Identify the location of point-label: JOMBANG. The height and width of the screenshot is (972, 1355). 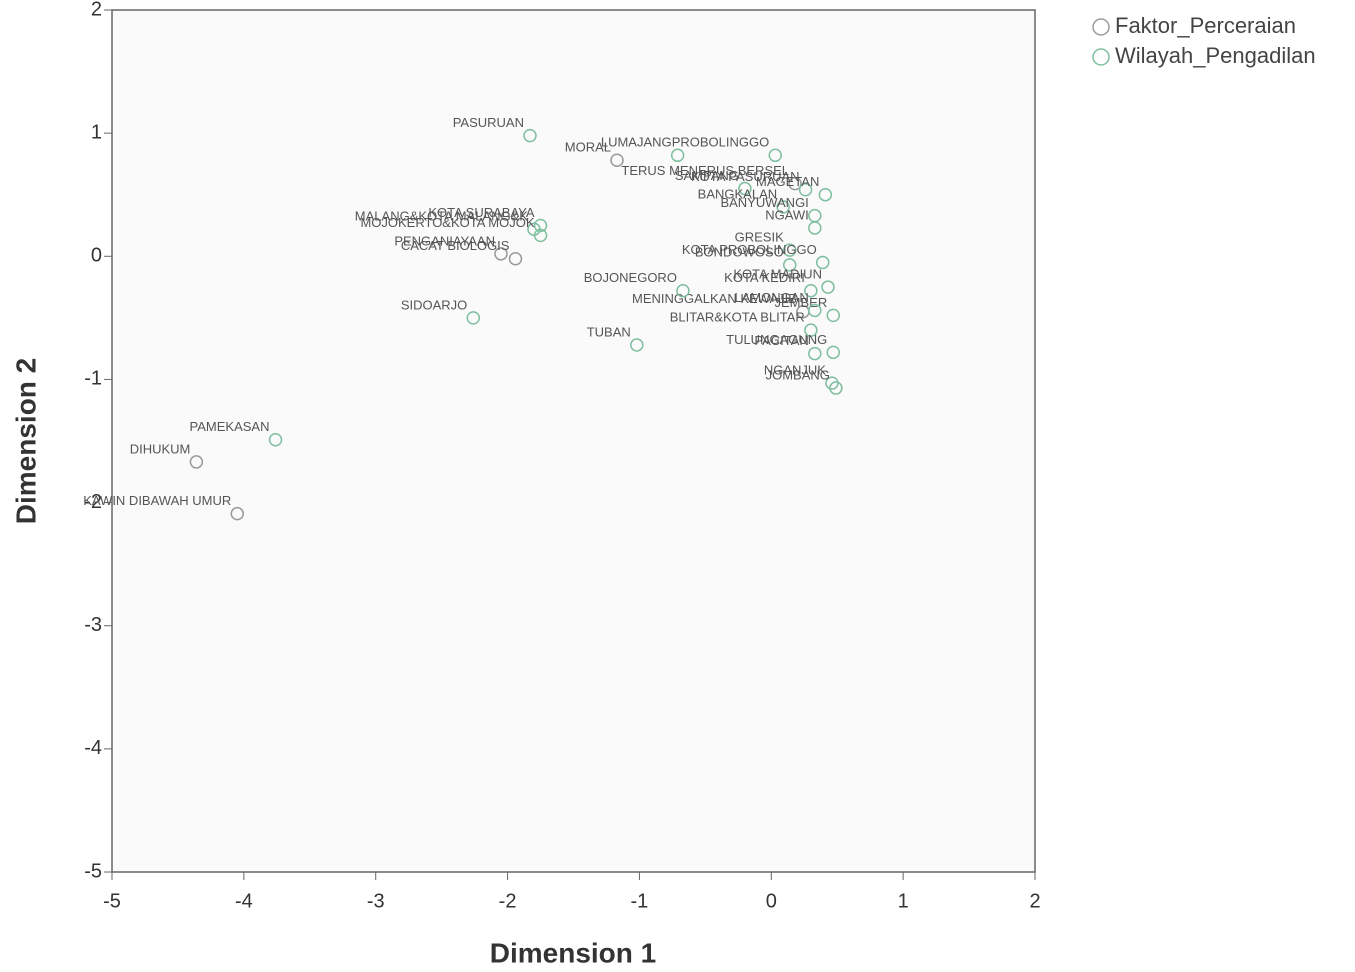
(798, 374).